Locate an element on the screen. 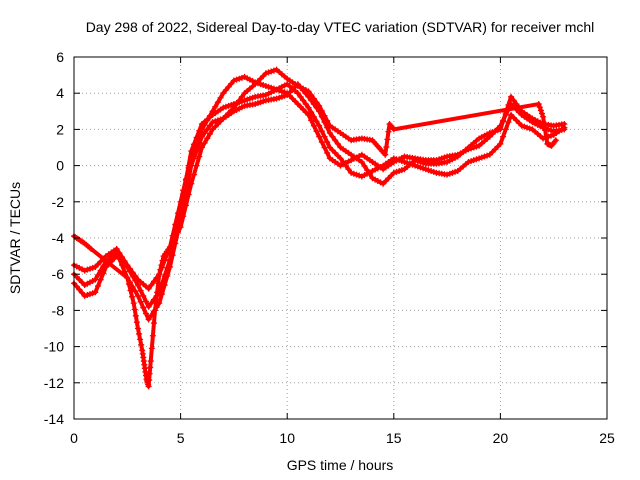  x-tick-label: 25 is located at coordinates (607, 438).